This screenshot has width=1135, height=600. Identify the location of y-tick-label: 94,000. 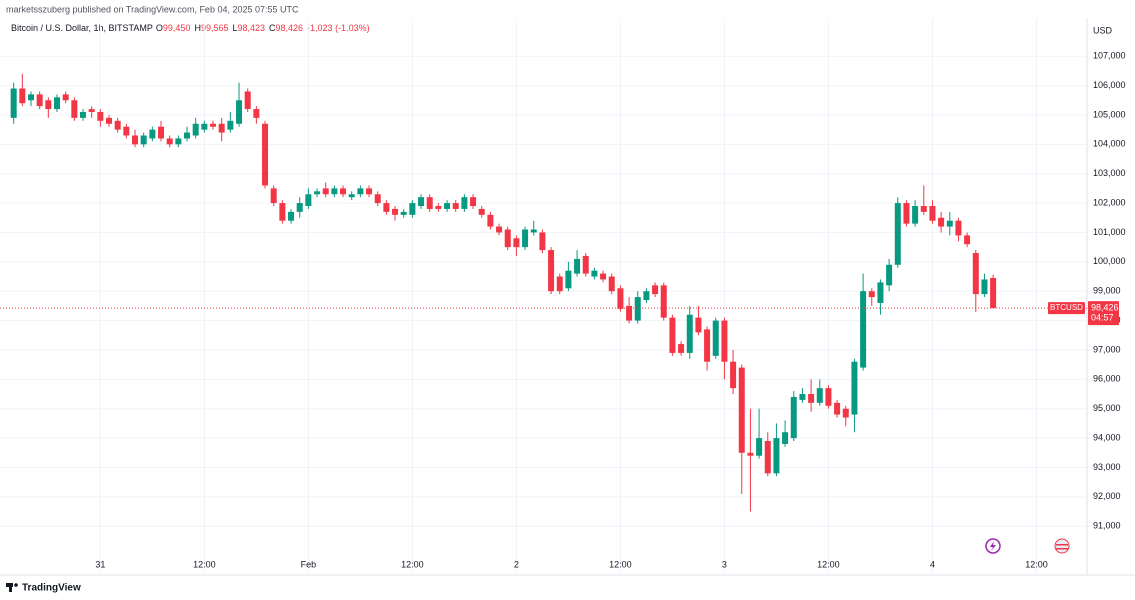
(1107, 437).